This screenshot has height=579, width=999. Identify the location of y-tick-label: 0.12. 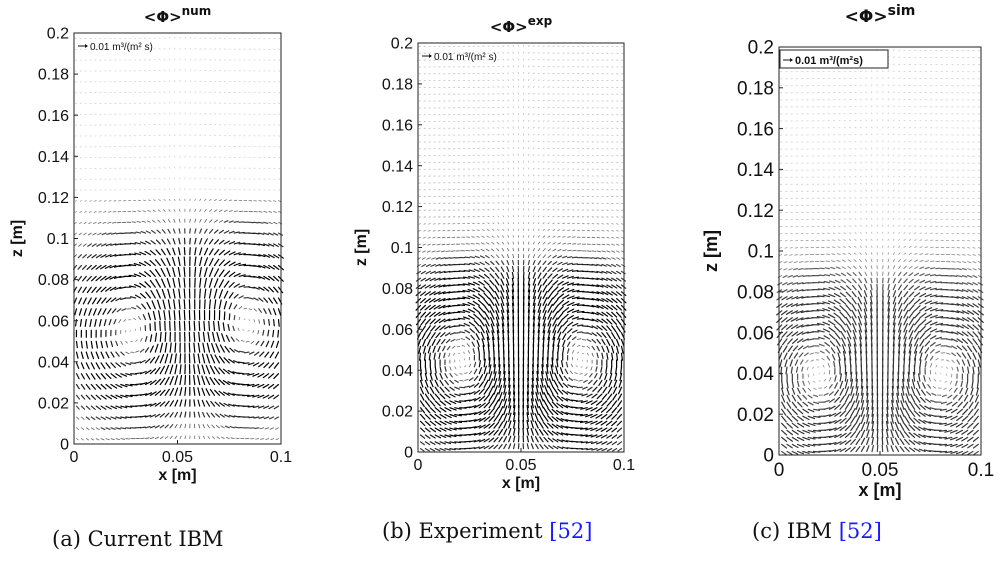
(397, 207).